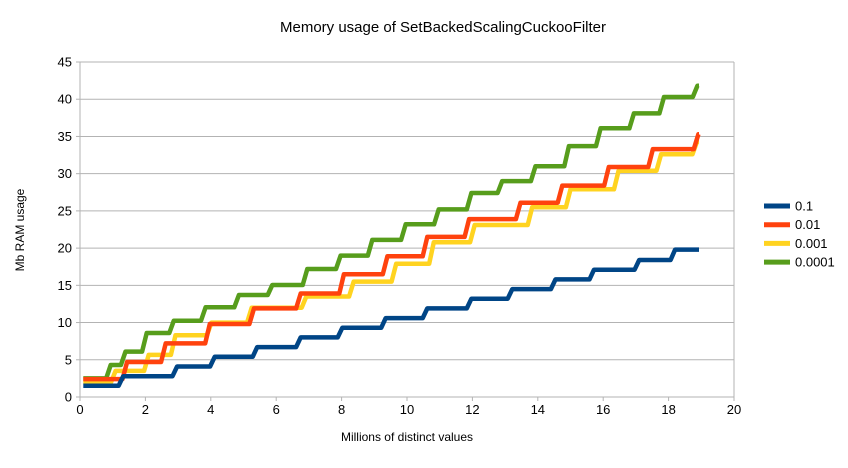 This screenshot has width=848, height=468. Describe the element at coordinates (807, 224) in the screenshot. I see `legend-label-0.01: 0.01` at that location.